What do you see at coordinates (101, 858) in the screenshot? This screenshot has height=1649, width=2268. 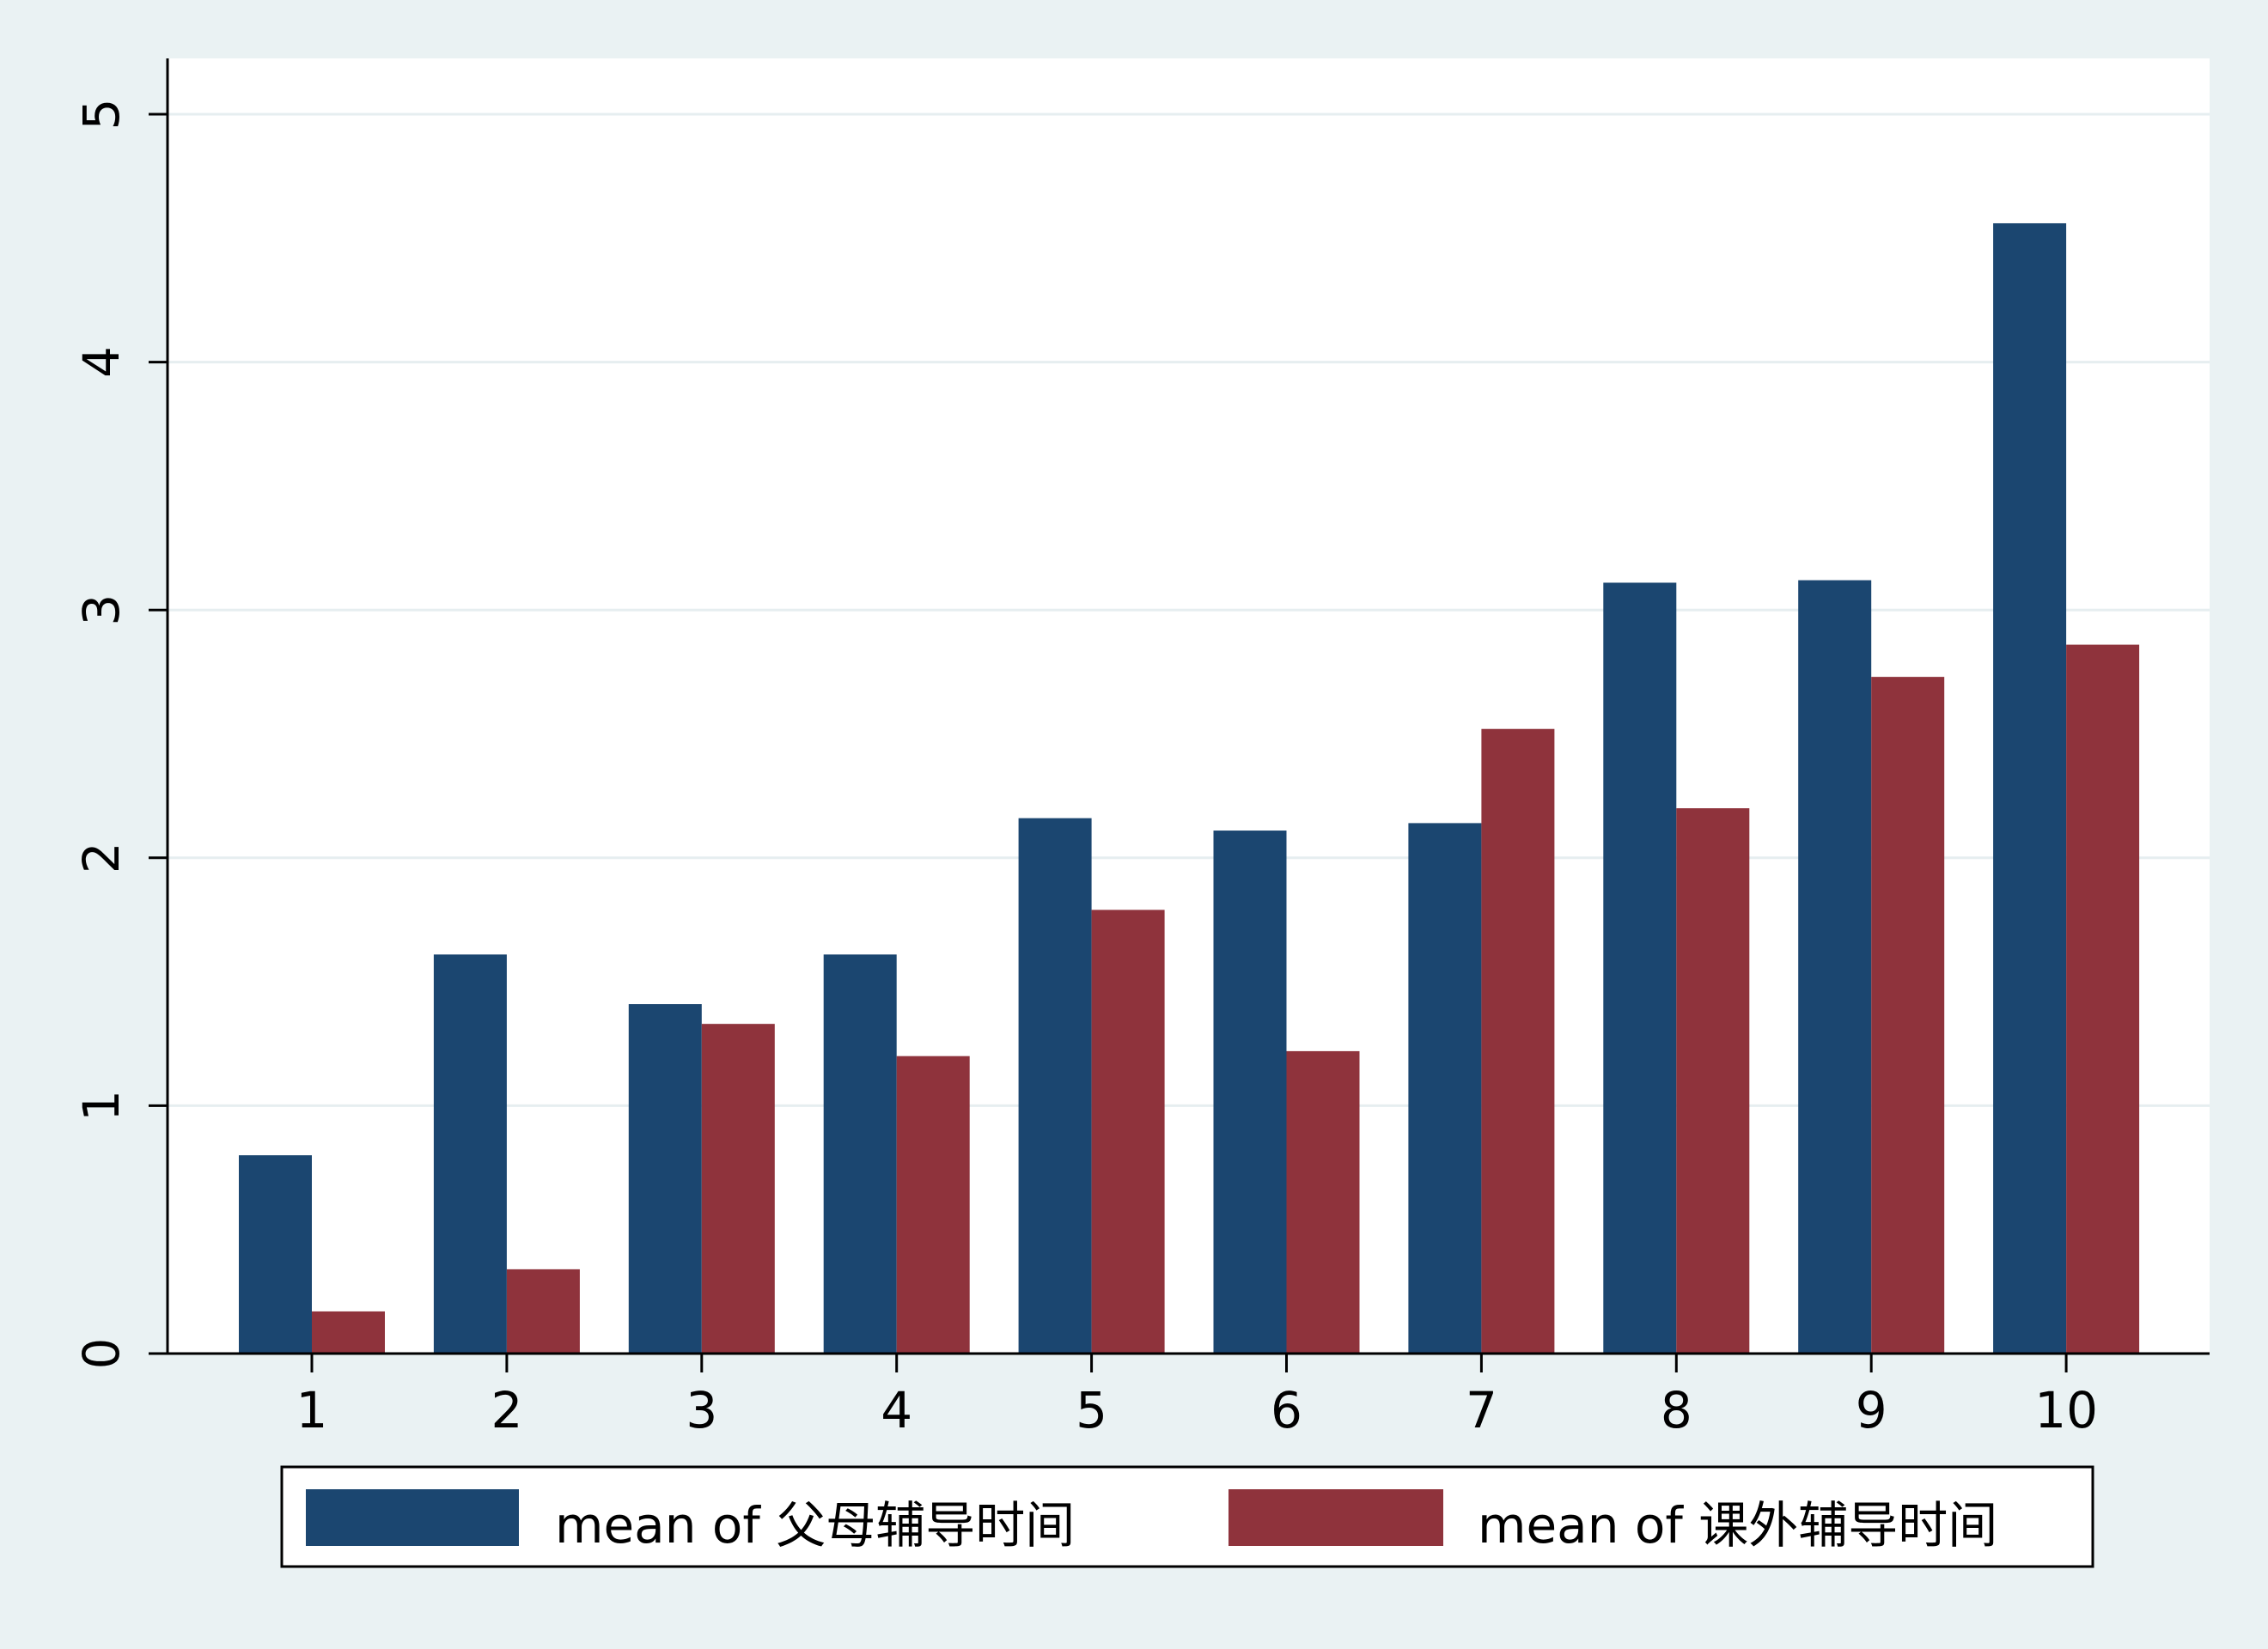 I see `y-tick-label: 2` at bounding box center [101, 858].